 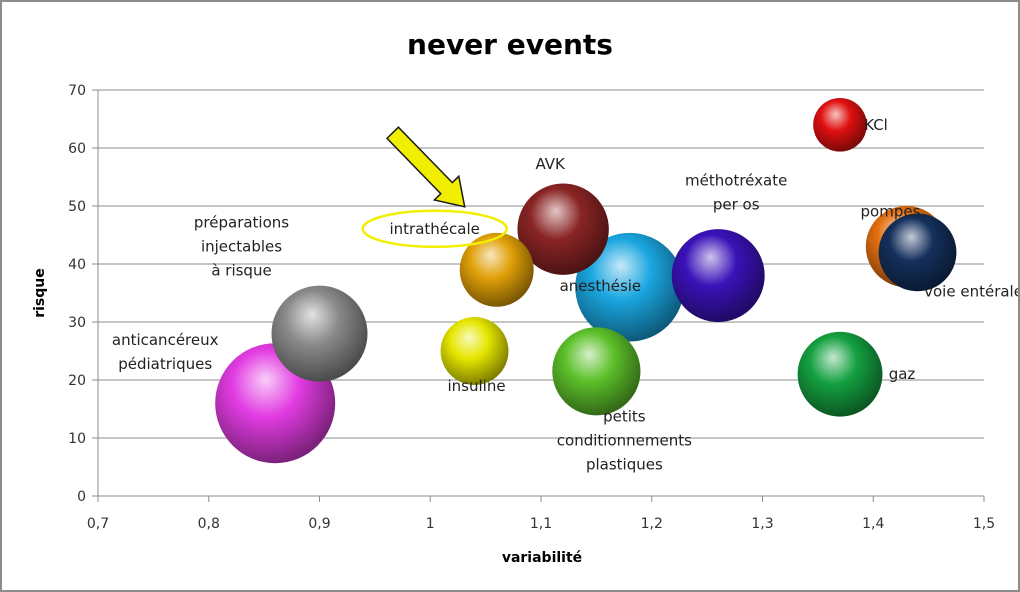 I want to click on bubble-label: pompes, so click(x=891, y=212).